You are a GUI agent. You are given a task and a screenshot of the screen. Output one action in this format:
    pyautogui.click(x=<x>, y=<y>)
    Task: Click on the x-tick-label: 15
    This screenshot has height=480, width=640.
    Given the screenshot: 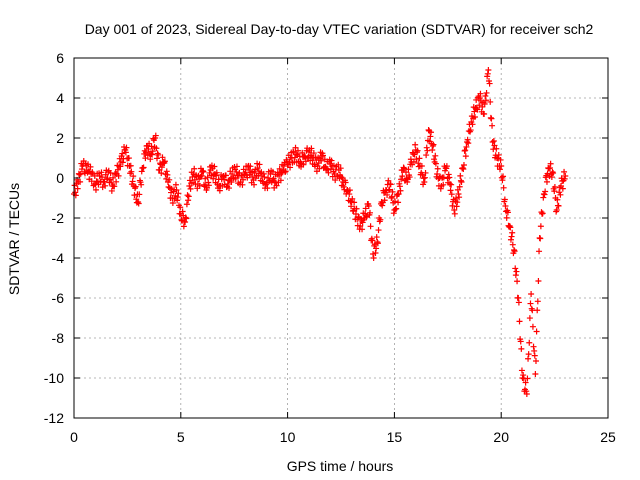 What is the action you would take?
    pyautogui.click(x=395, y=437)
    